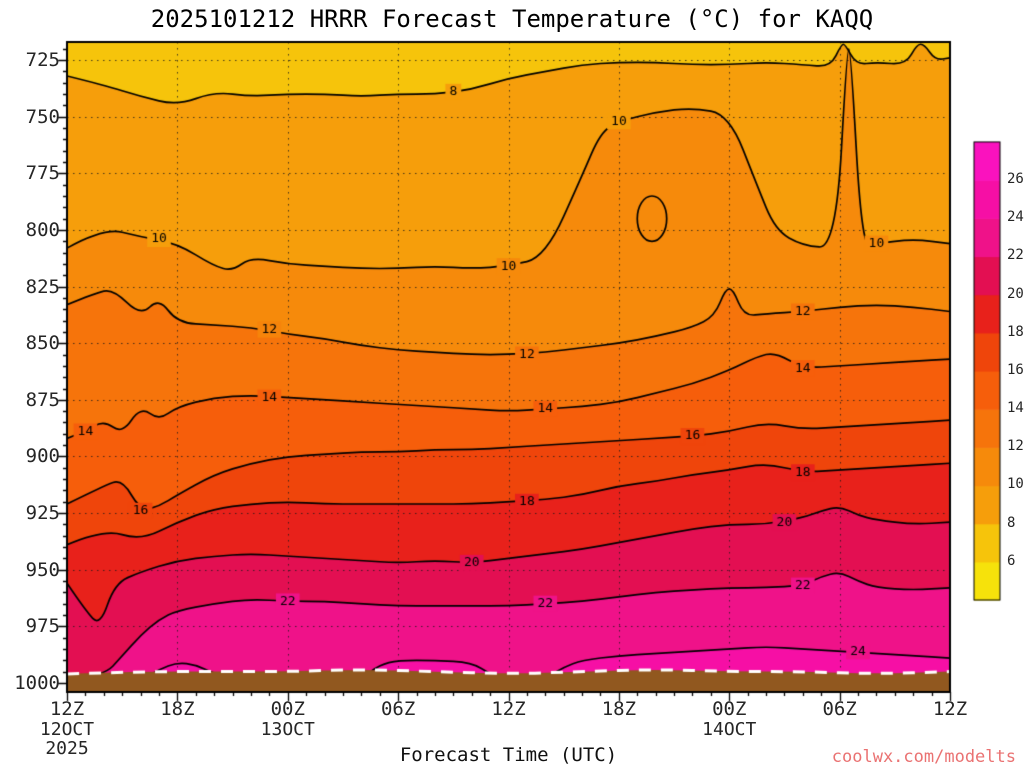 The image size is (1024, 768). Describe the element at coordinates (923, 757) in the screenshot. I see `watermark: coolwx.com/modelts` at that location.